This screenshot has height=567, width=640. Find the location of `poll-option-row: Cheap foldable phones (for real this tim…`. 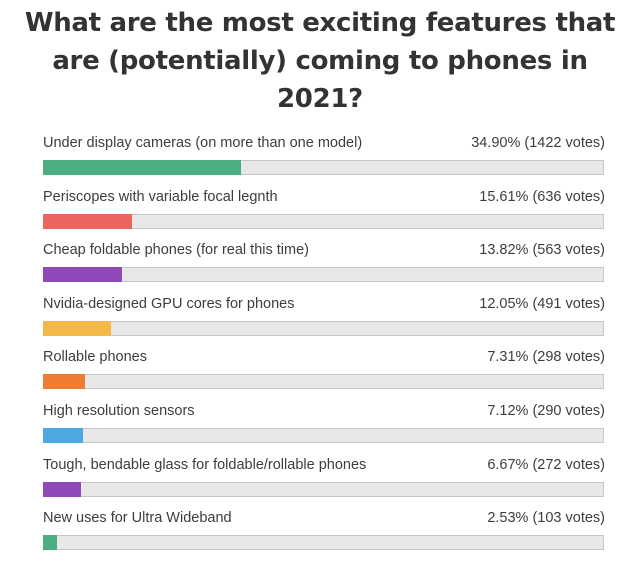

poll-option-row: Cheap foldable phones (for real this tim… is located at coordinates (320, 266).